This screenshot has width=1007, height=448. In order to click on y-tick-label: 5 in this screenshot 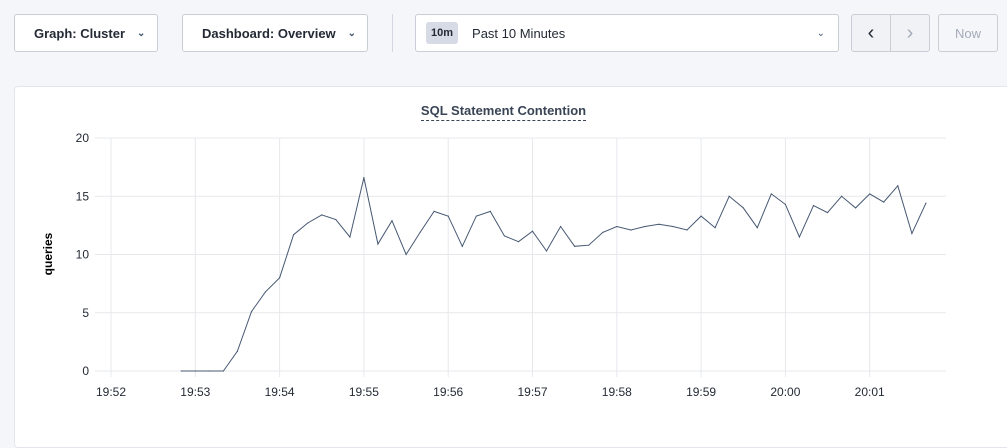, I will do `click(85, 313)`.